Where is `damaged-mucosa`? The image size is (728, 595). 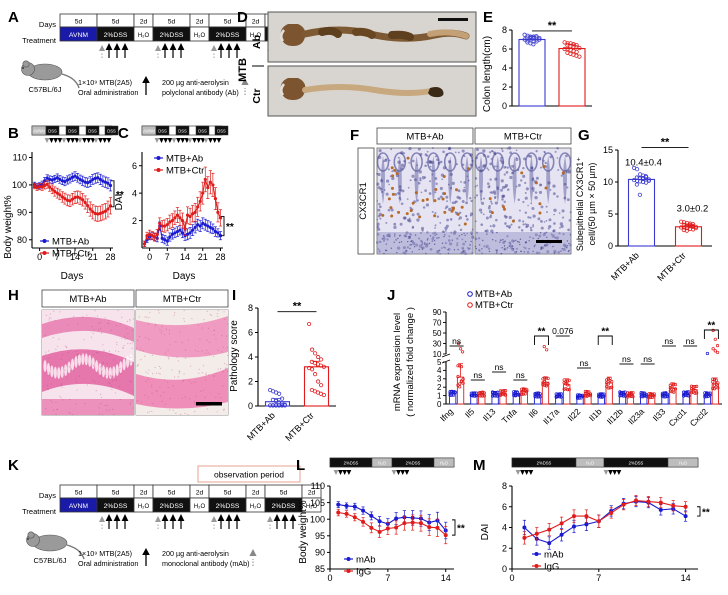 damaged-mucosa is located at coordinates (182, 337).